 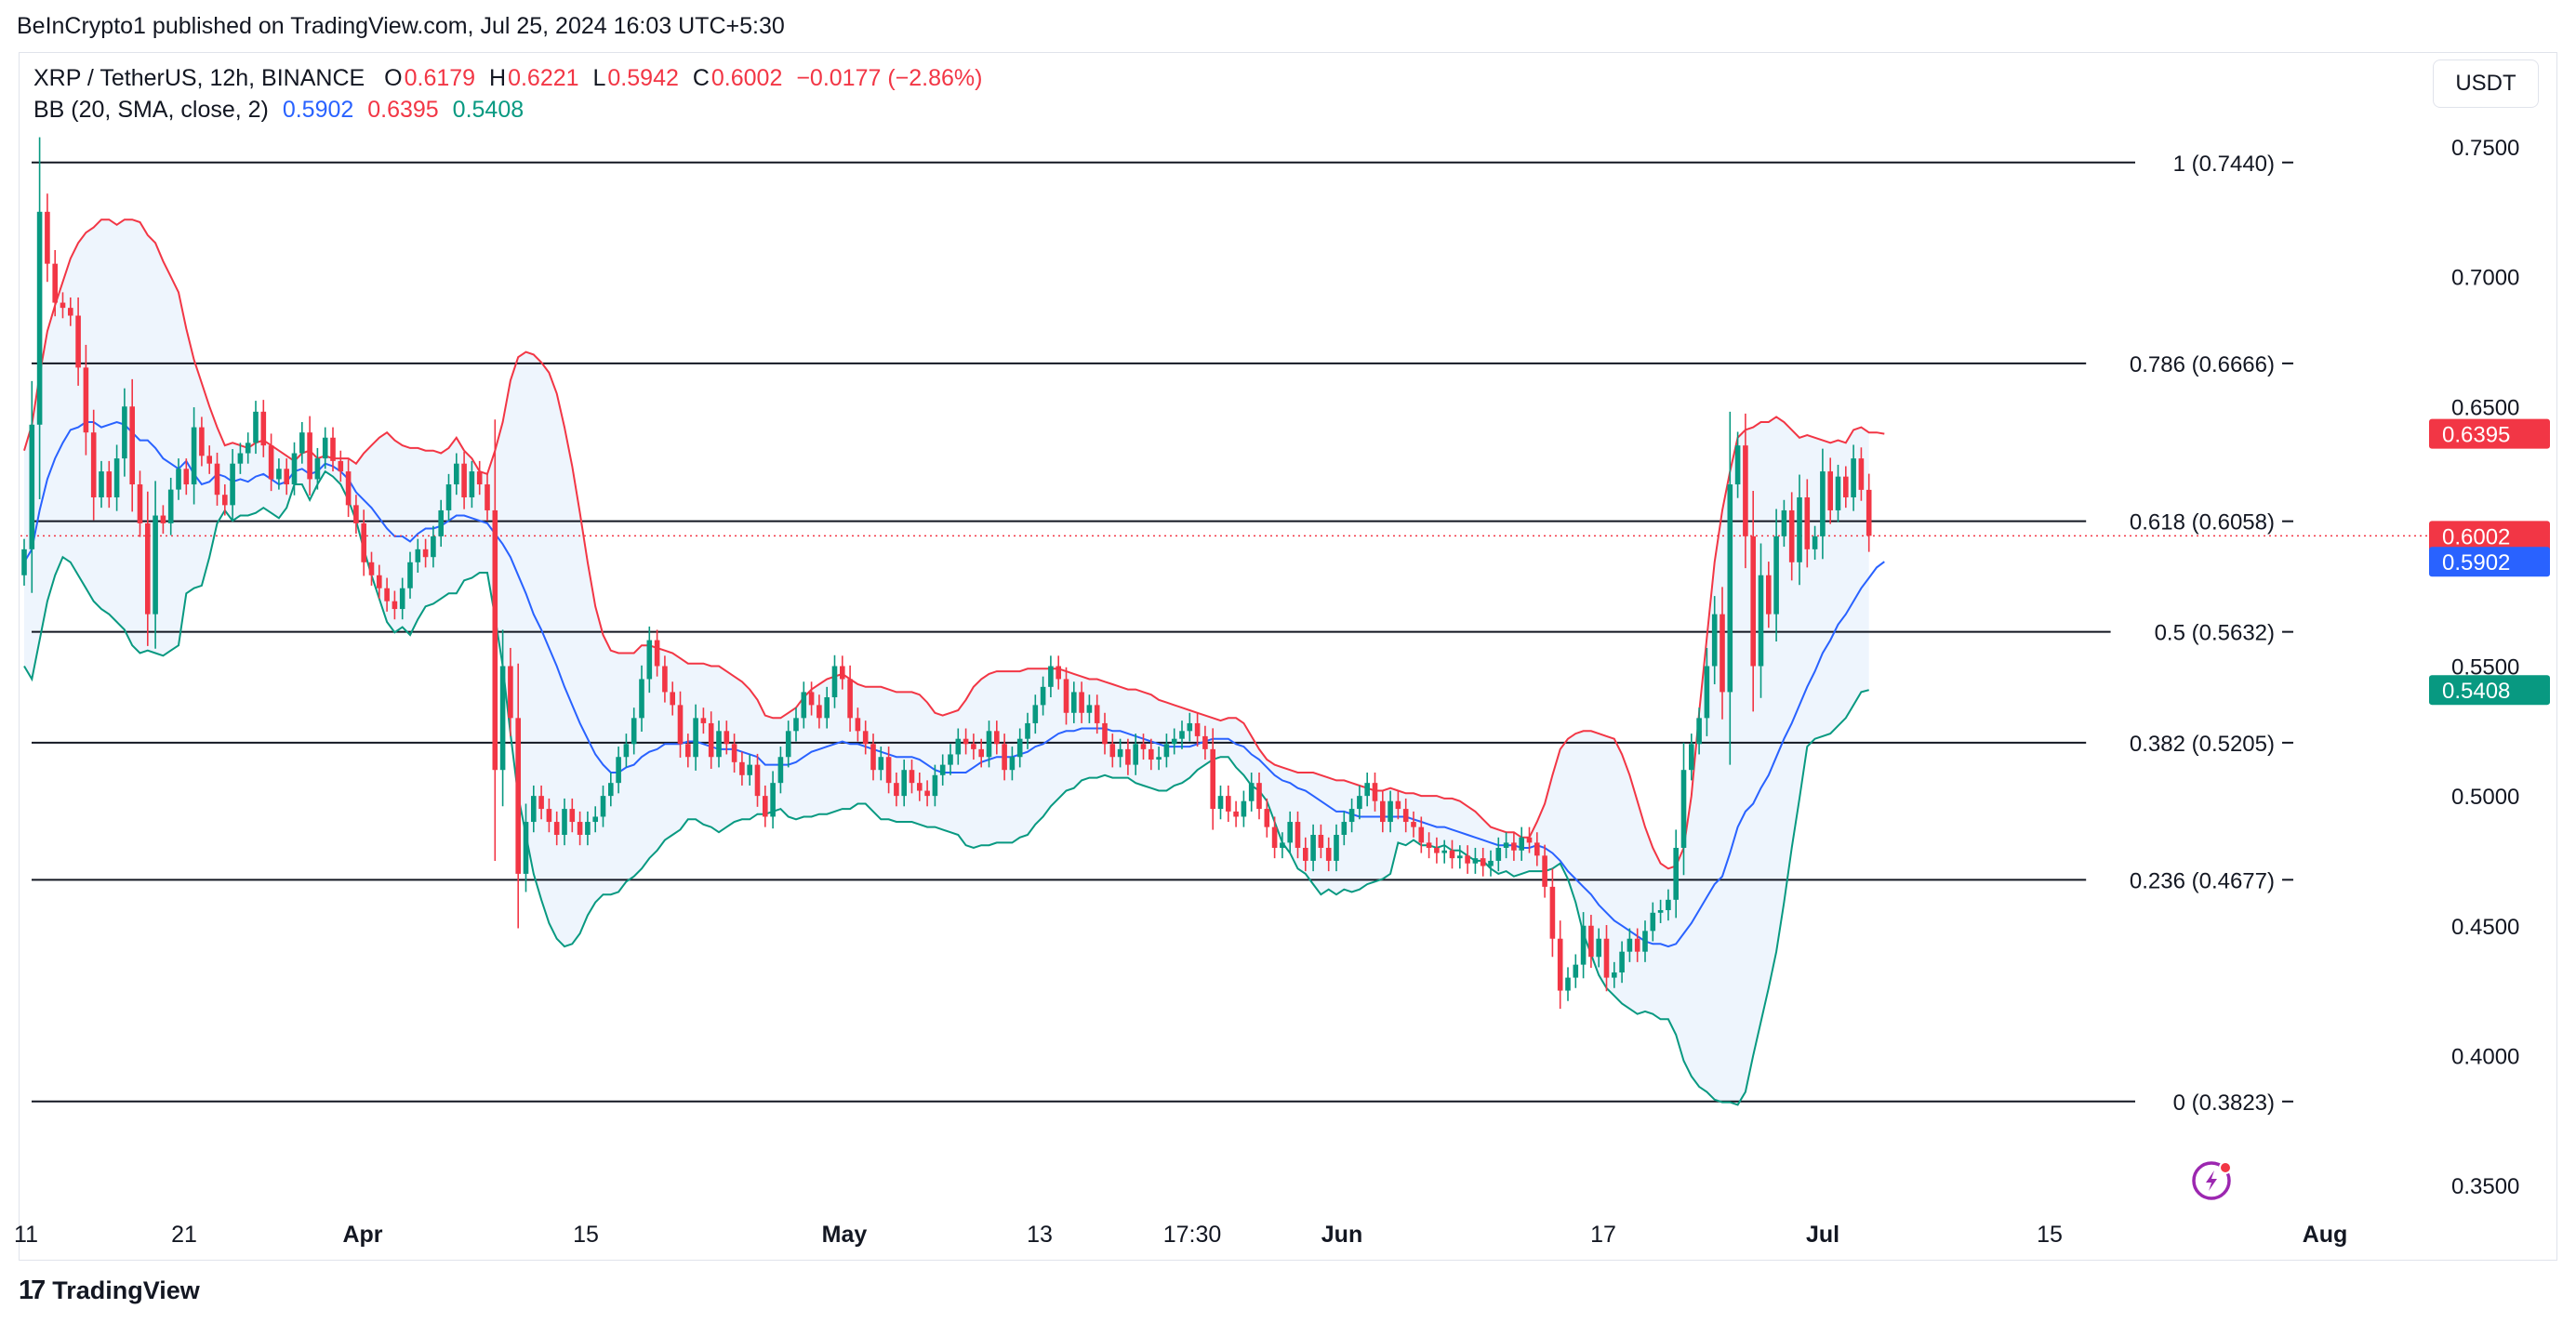 I want to click on bb-label: BB (20, SMA, close, 2), so click(x=151, y=110).